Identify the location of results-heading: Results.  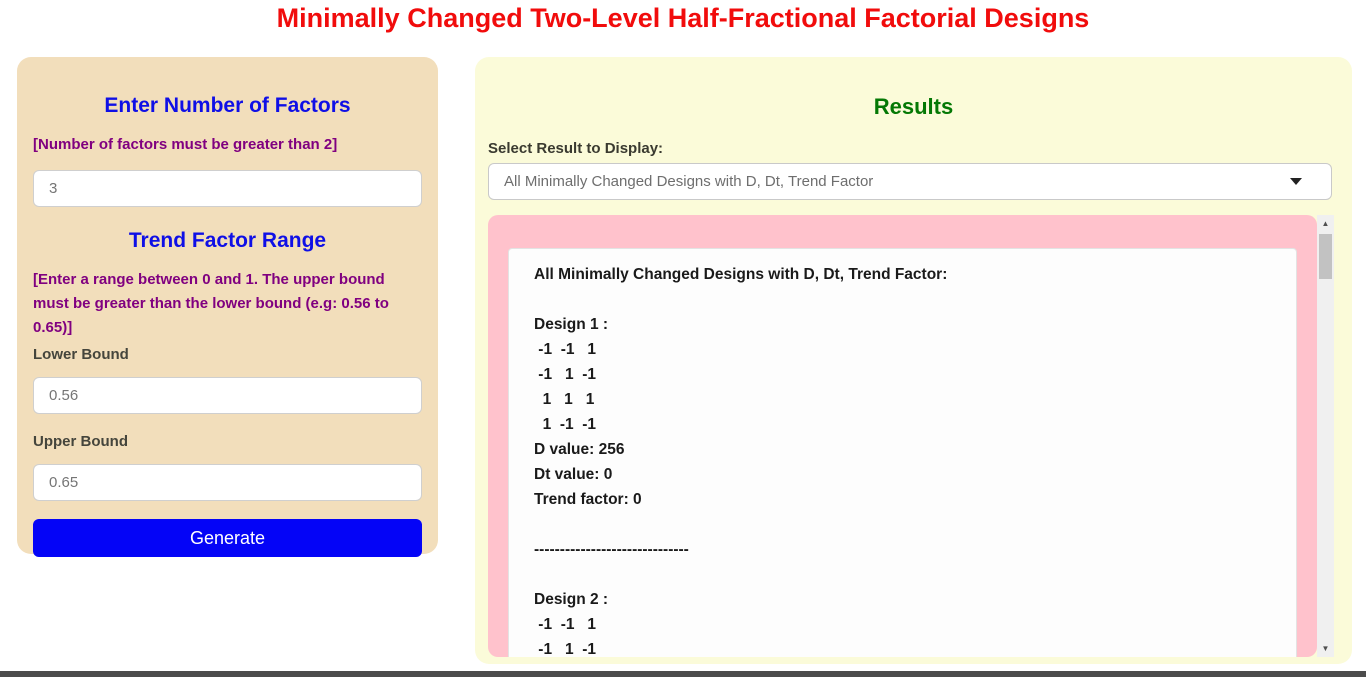
(913, 106).